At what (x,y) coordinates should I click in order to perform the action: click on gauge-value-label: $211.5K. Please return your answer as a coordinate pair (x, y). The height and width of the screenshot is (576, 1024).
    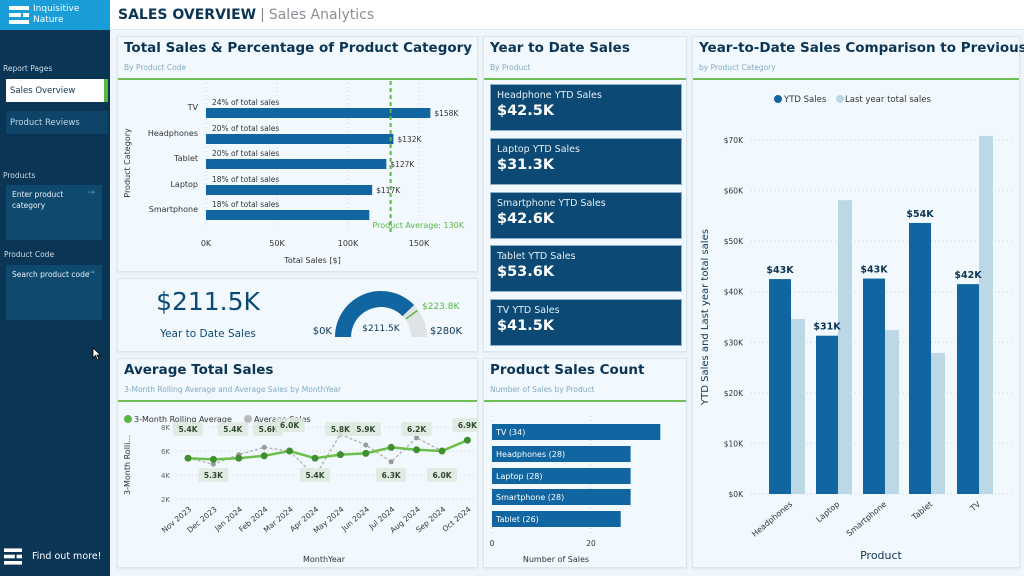
    Looking at the image, I should click on (381, 329).